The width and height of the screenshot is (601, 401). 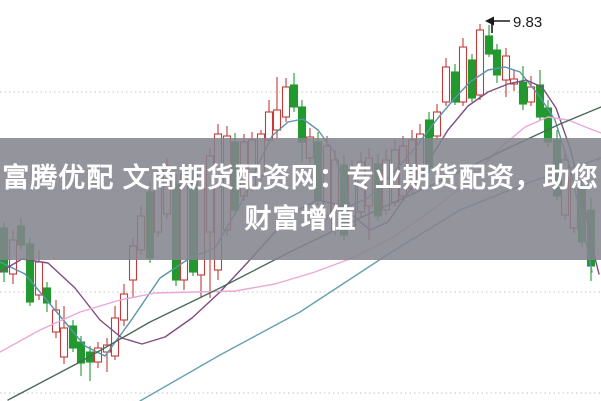 I want to click on price-annotation-label: 9.83, so click(x=527, y=22).